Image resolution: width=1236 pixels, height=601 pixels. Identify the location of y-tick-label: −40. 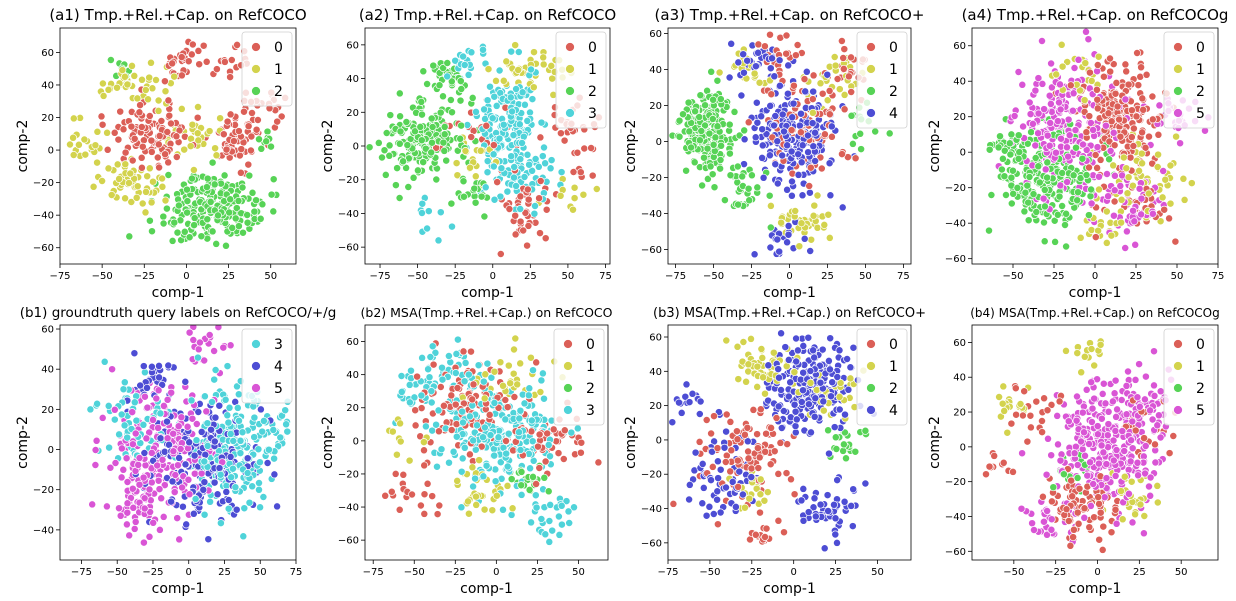
(651, 214).